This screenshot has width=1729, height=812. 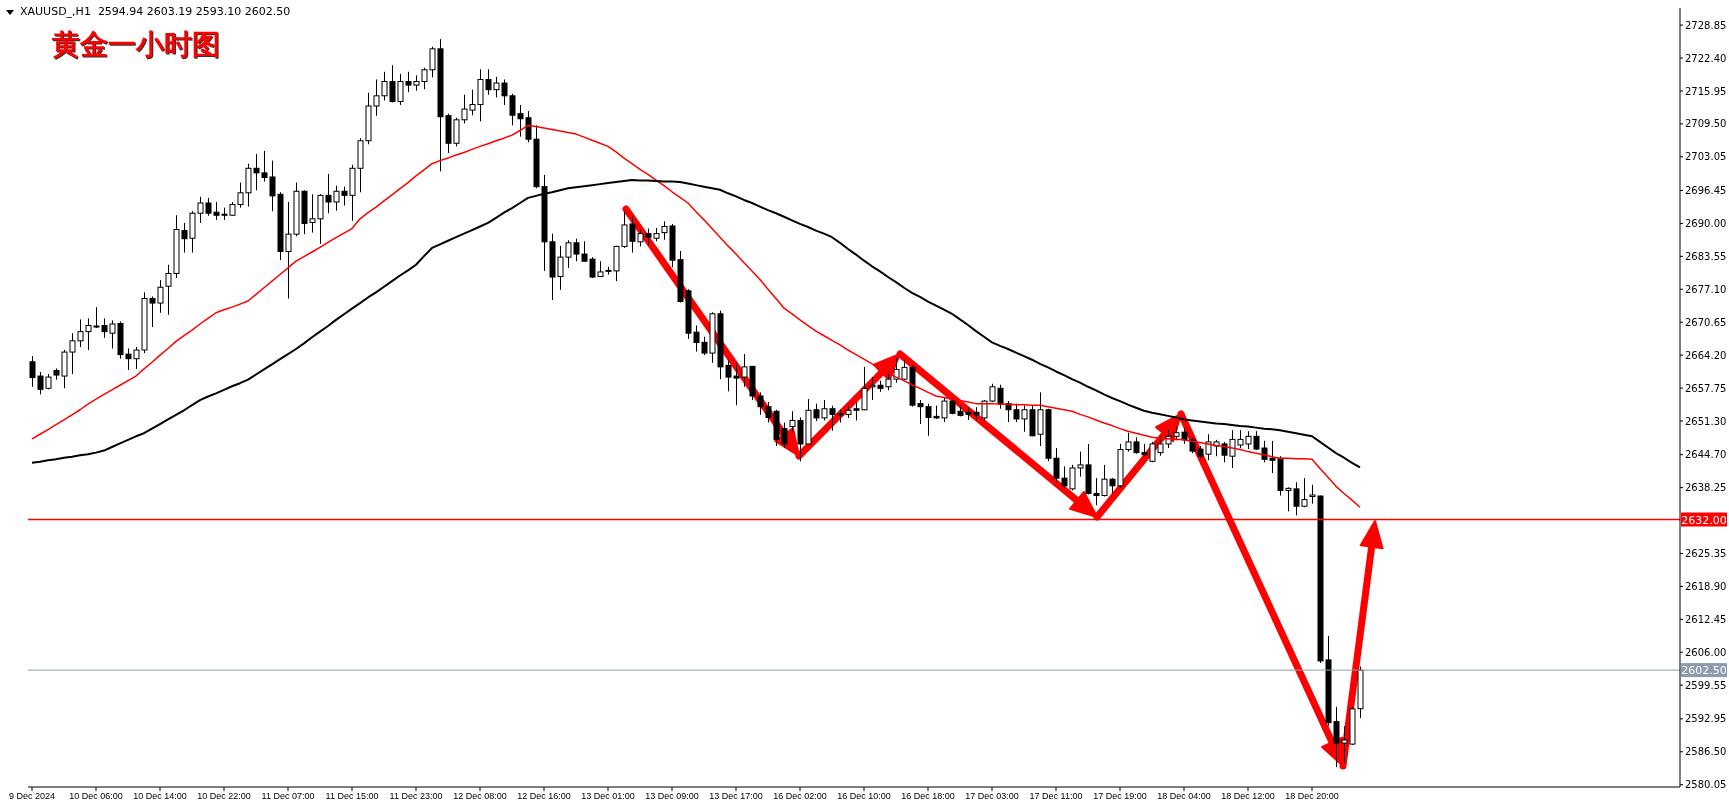 I want to click on y-tick-label: 2586.50, so click(x=1706, y=752).